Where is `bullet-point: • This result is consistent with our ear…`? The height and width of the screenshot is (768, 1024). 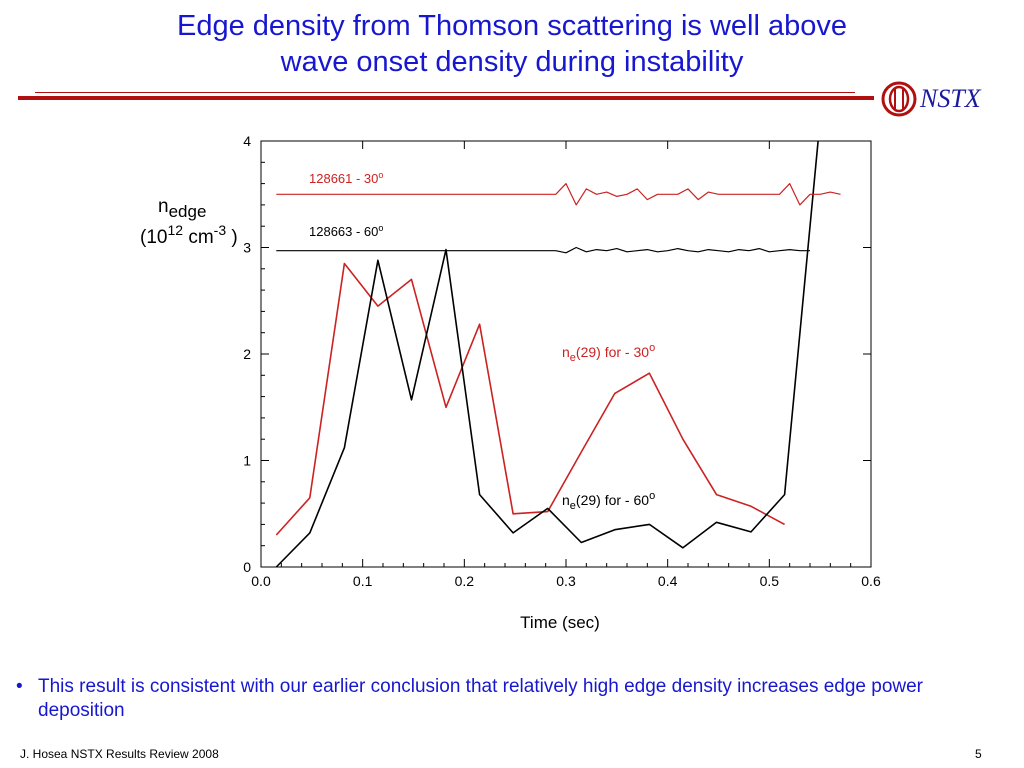 bullet-point: • This result is consistent with our ear… is located at coordinates (511, 699).